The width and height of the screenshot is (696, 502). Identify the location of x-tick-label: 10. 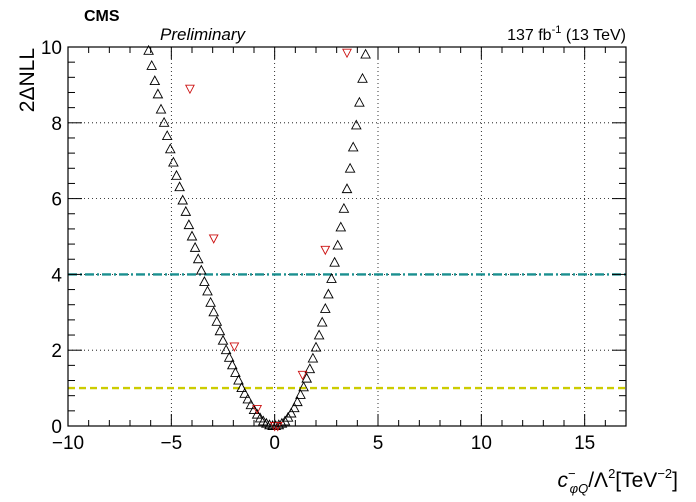
(481, 443).